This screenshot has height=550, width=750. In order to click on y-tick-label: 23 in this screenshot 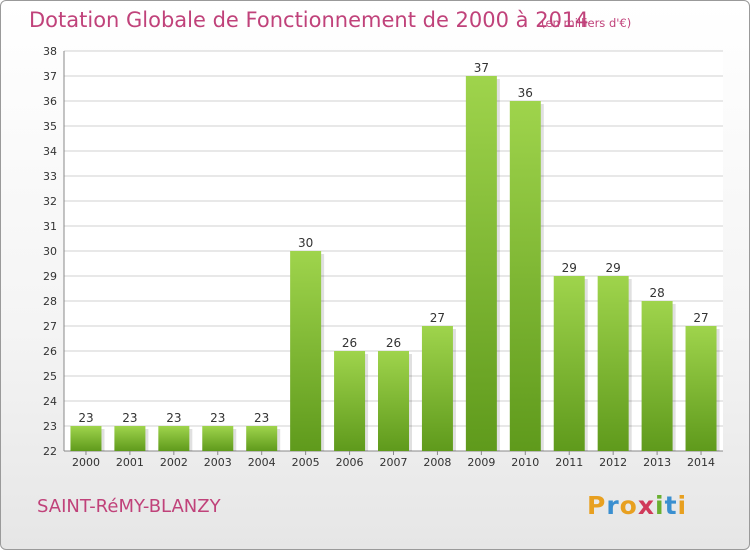, I will do `click(50, 426)`.